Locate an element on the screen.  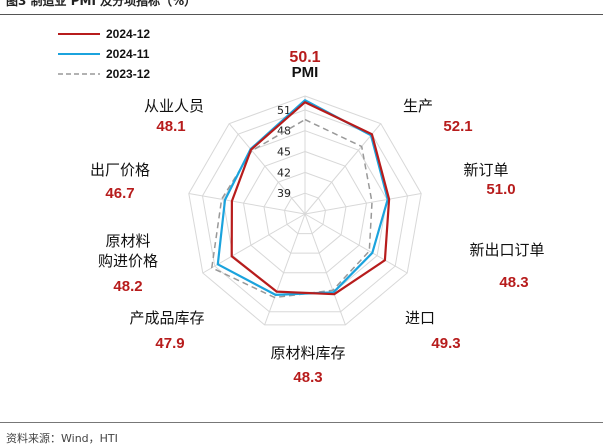
legend-label-2024-12: 2024-12 is located at coordinates (128, 34).